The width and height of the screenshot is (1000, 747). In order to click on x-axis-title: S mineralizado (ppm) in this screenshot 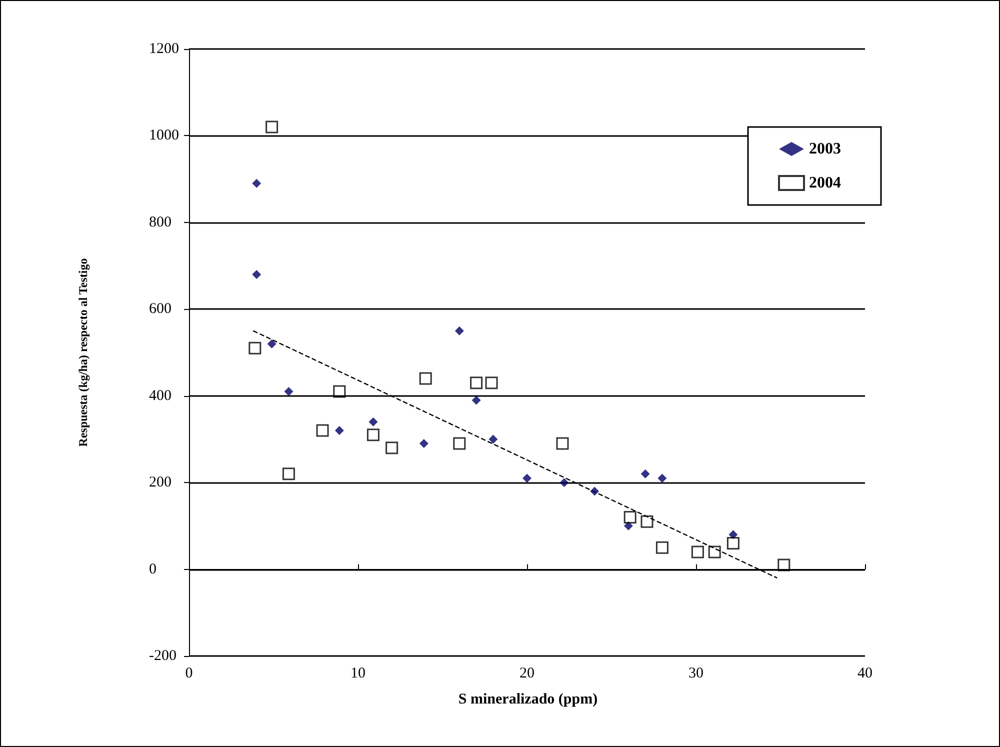, I will do `click(528, 700)`.